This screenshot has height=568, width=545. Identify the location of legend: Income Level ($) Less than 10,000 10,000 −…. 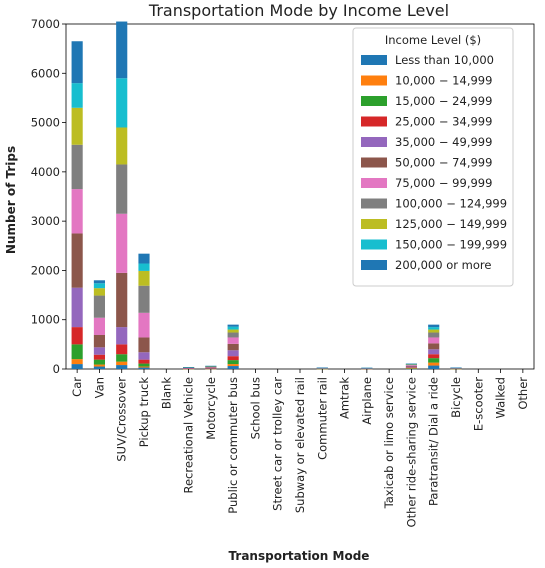
(433, 157).